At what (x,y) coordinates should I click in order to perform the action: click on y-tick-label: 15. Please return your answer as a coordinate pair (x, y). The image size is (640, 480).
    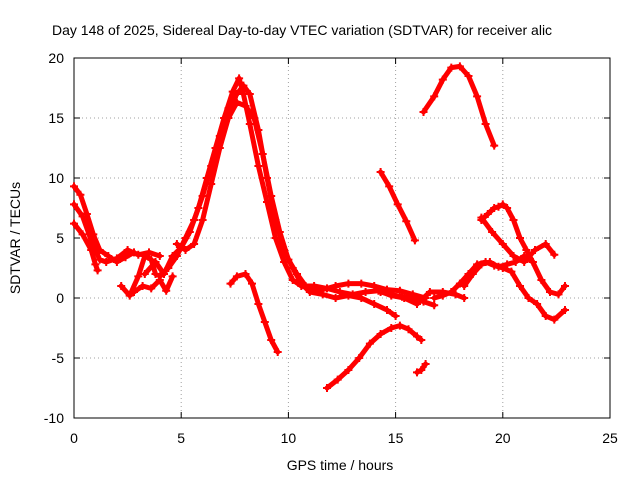
    Looking at the image, I should click on (56, 118).